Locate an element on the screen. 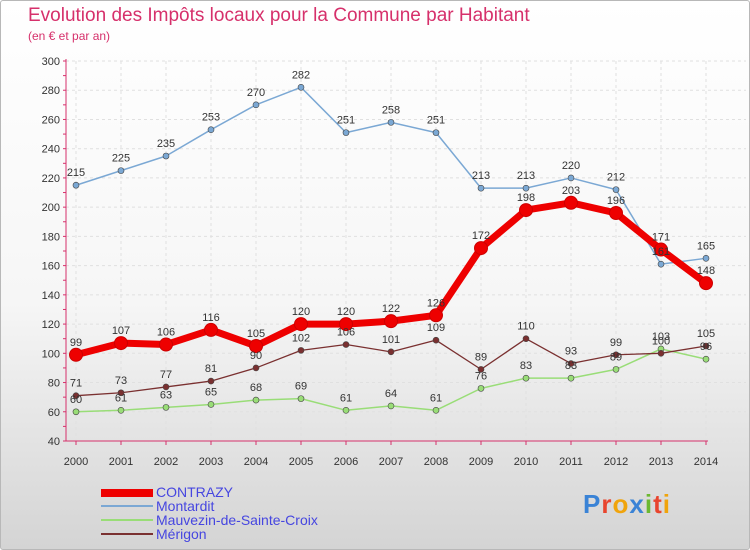 This screenshot has height=550, width=750. data-label: 126 is located at coordinates (436, 303).